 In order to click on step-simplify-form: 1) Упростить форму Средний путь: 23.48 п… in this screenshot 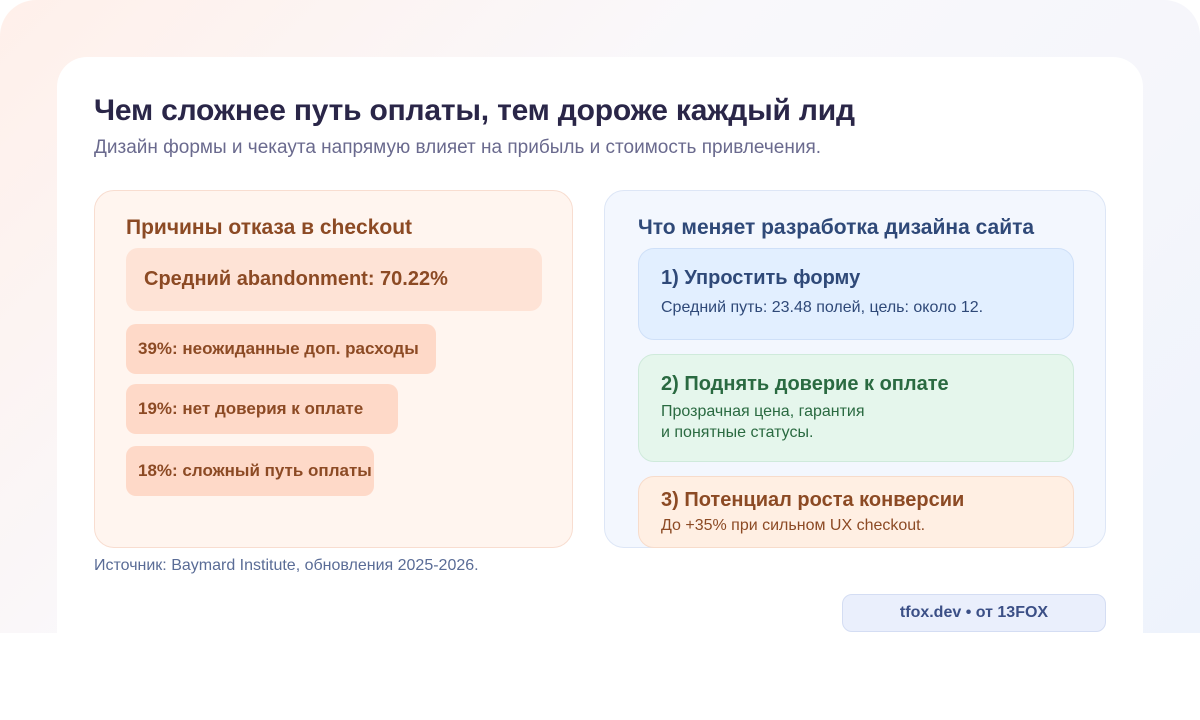, I will do `click(856, 294)`.